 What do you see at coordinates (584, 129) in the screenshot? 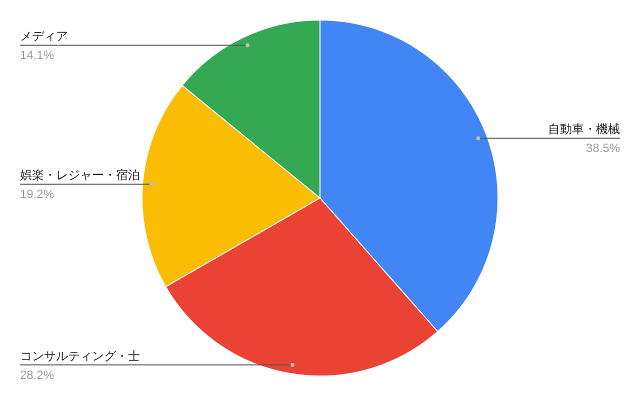
I see `slice-label: 自動車・機械` at bounding box center [584, 129].